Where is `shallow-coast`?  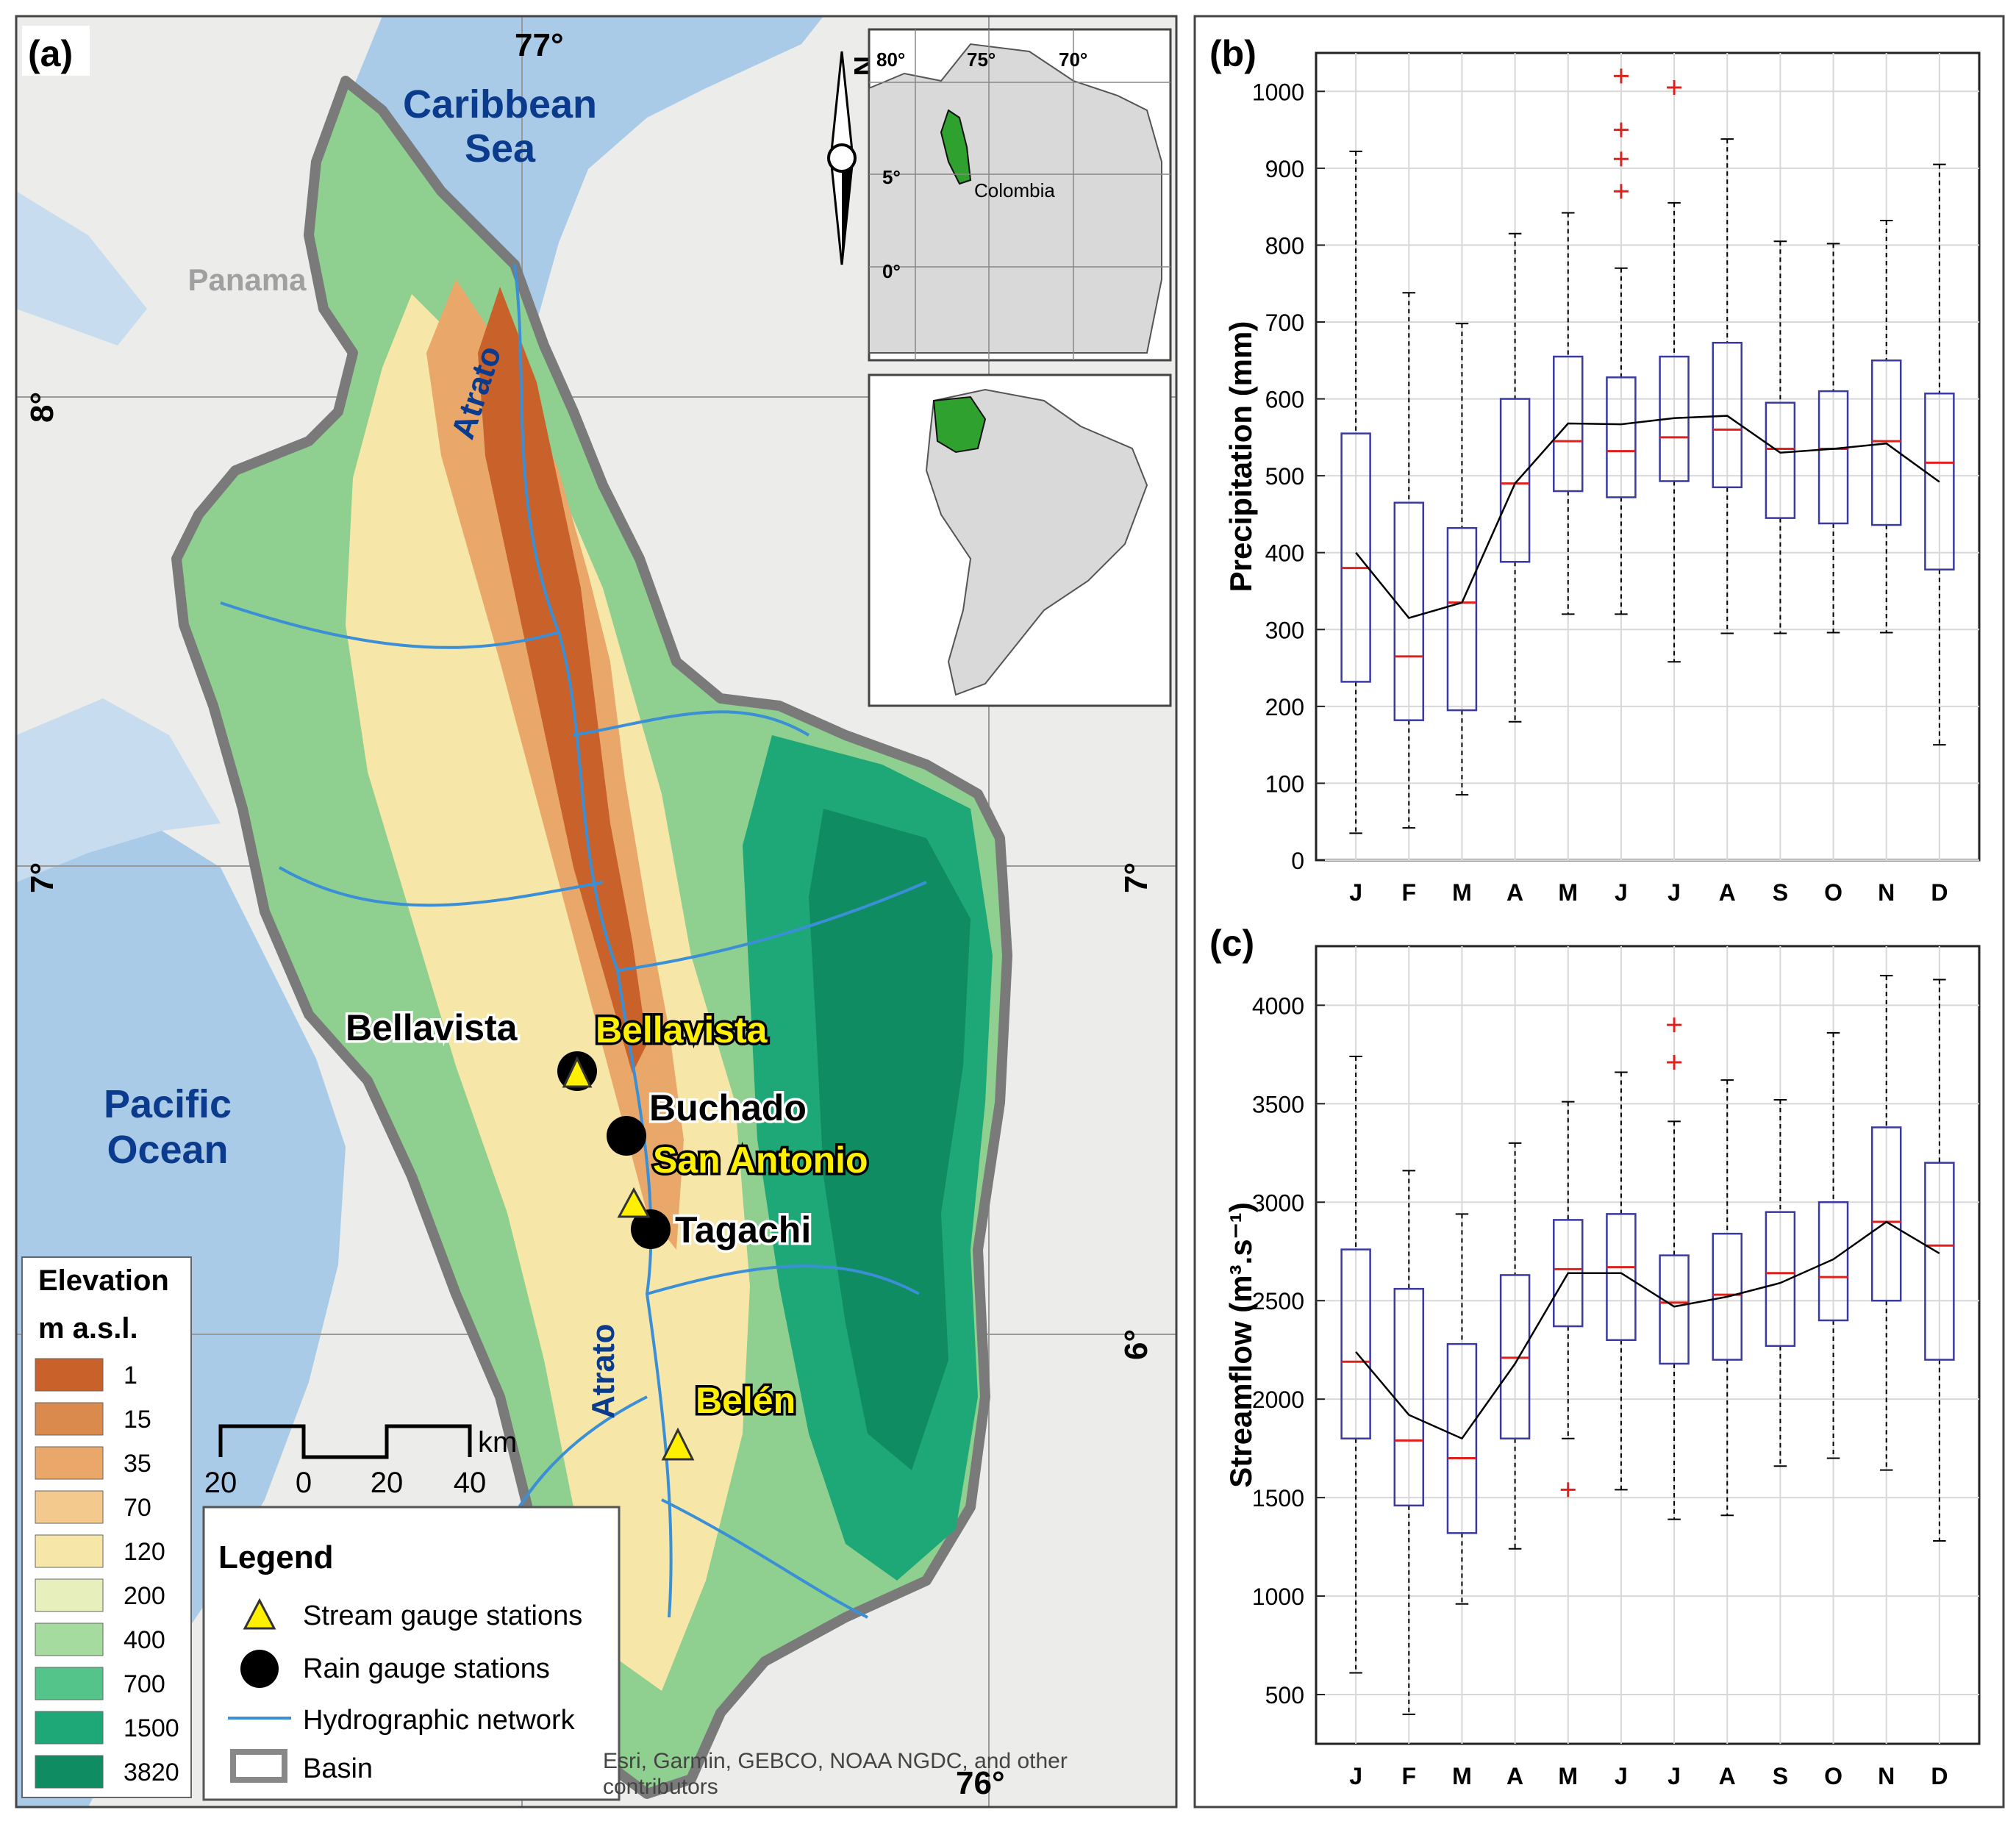 shallow-coast is located at coordinates (118, 790).